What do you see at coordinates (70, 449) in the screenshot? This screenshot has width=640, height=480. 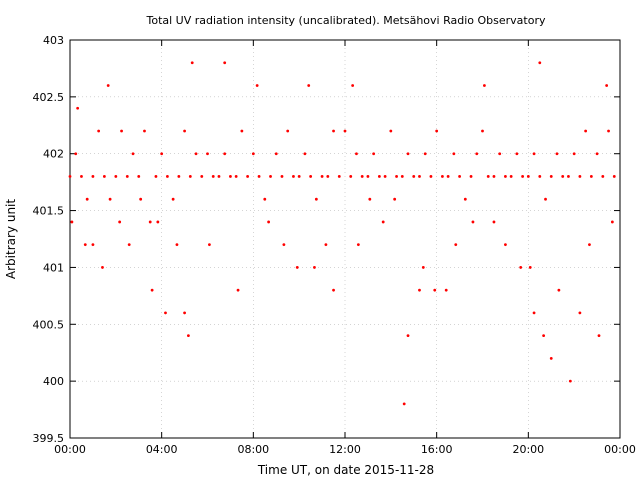 I see `x-tick-label: 00:00` at bounding box center [70, 449].